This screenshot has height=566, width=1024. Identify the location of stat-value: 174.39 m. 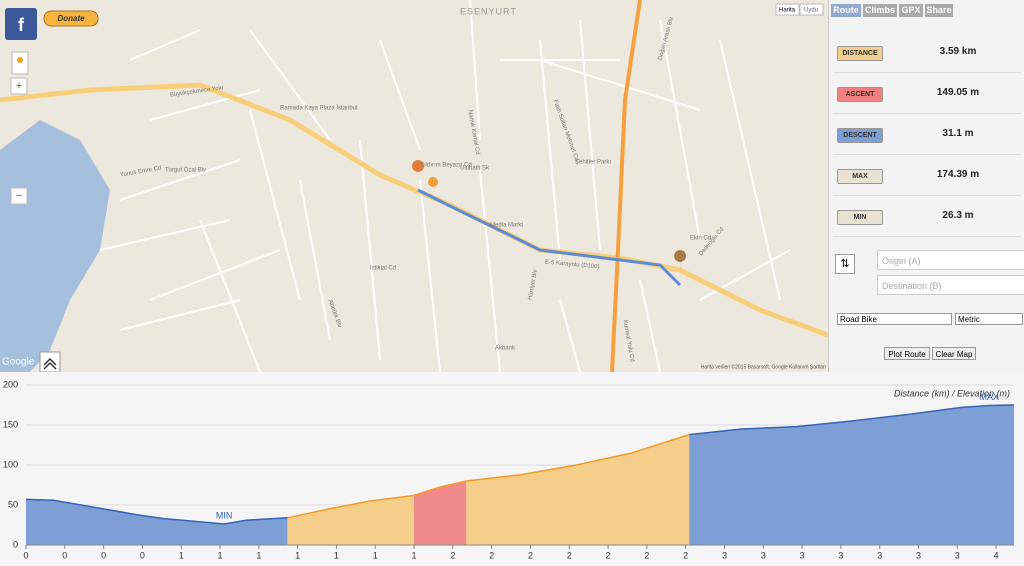
(958, 174).